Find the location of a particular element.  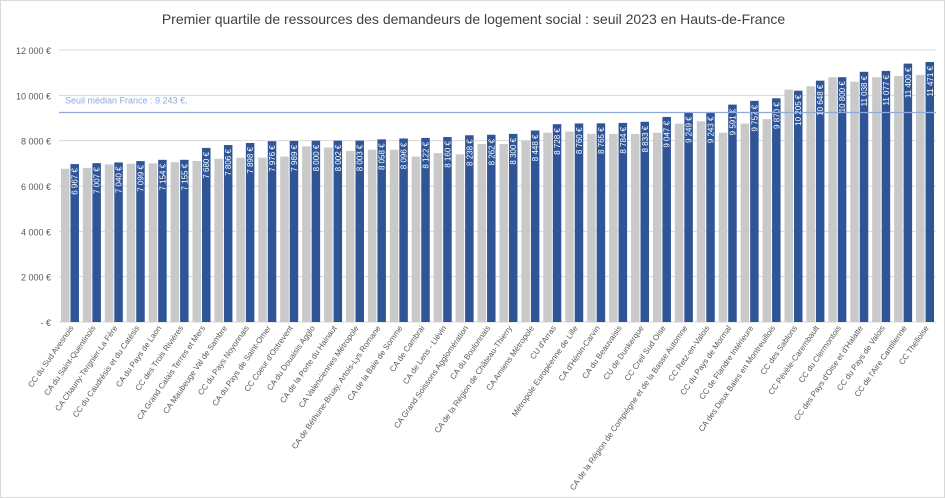

reference-label: Seuil médian France : 9 243 €, is located at coordinates (126, 100).